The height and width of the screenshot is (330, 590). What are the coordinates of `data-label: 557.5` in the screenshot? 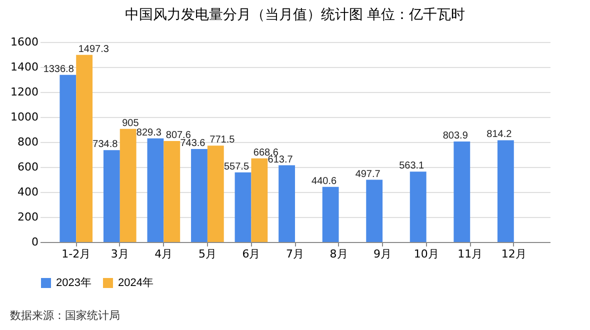 It's located at (237, 166).